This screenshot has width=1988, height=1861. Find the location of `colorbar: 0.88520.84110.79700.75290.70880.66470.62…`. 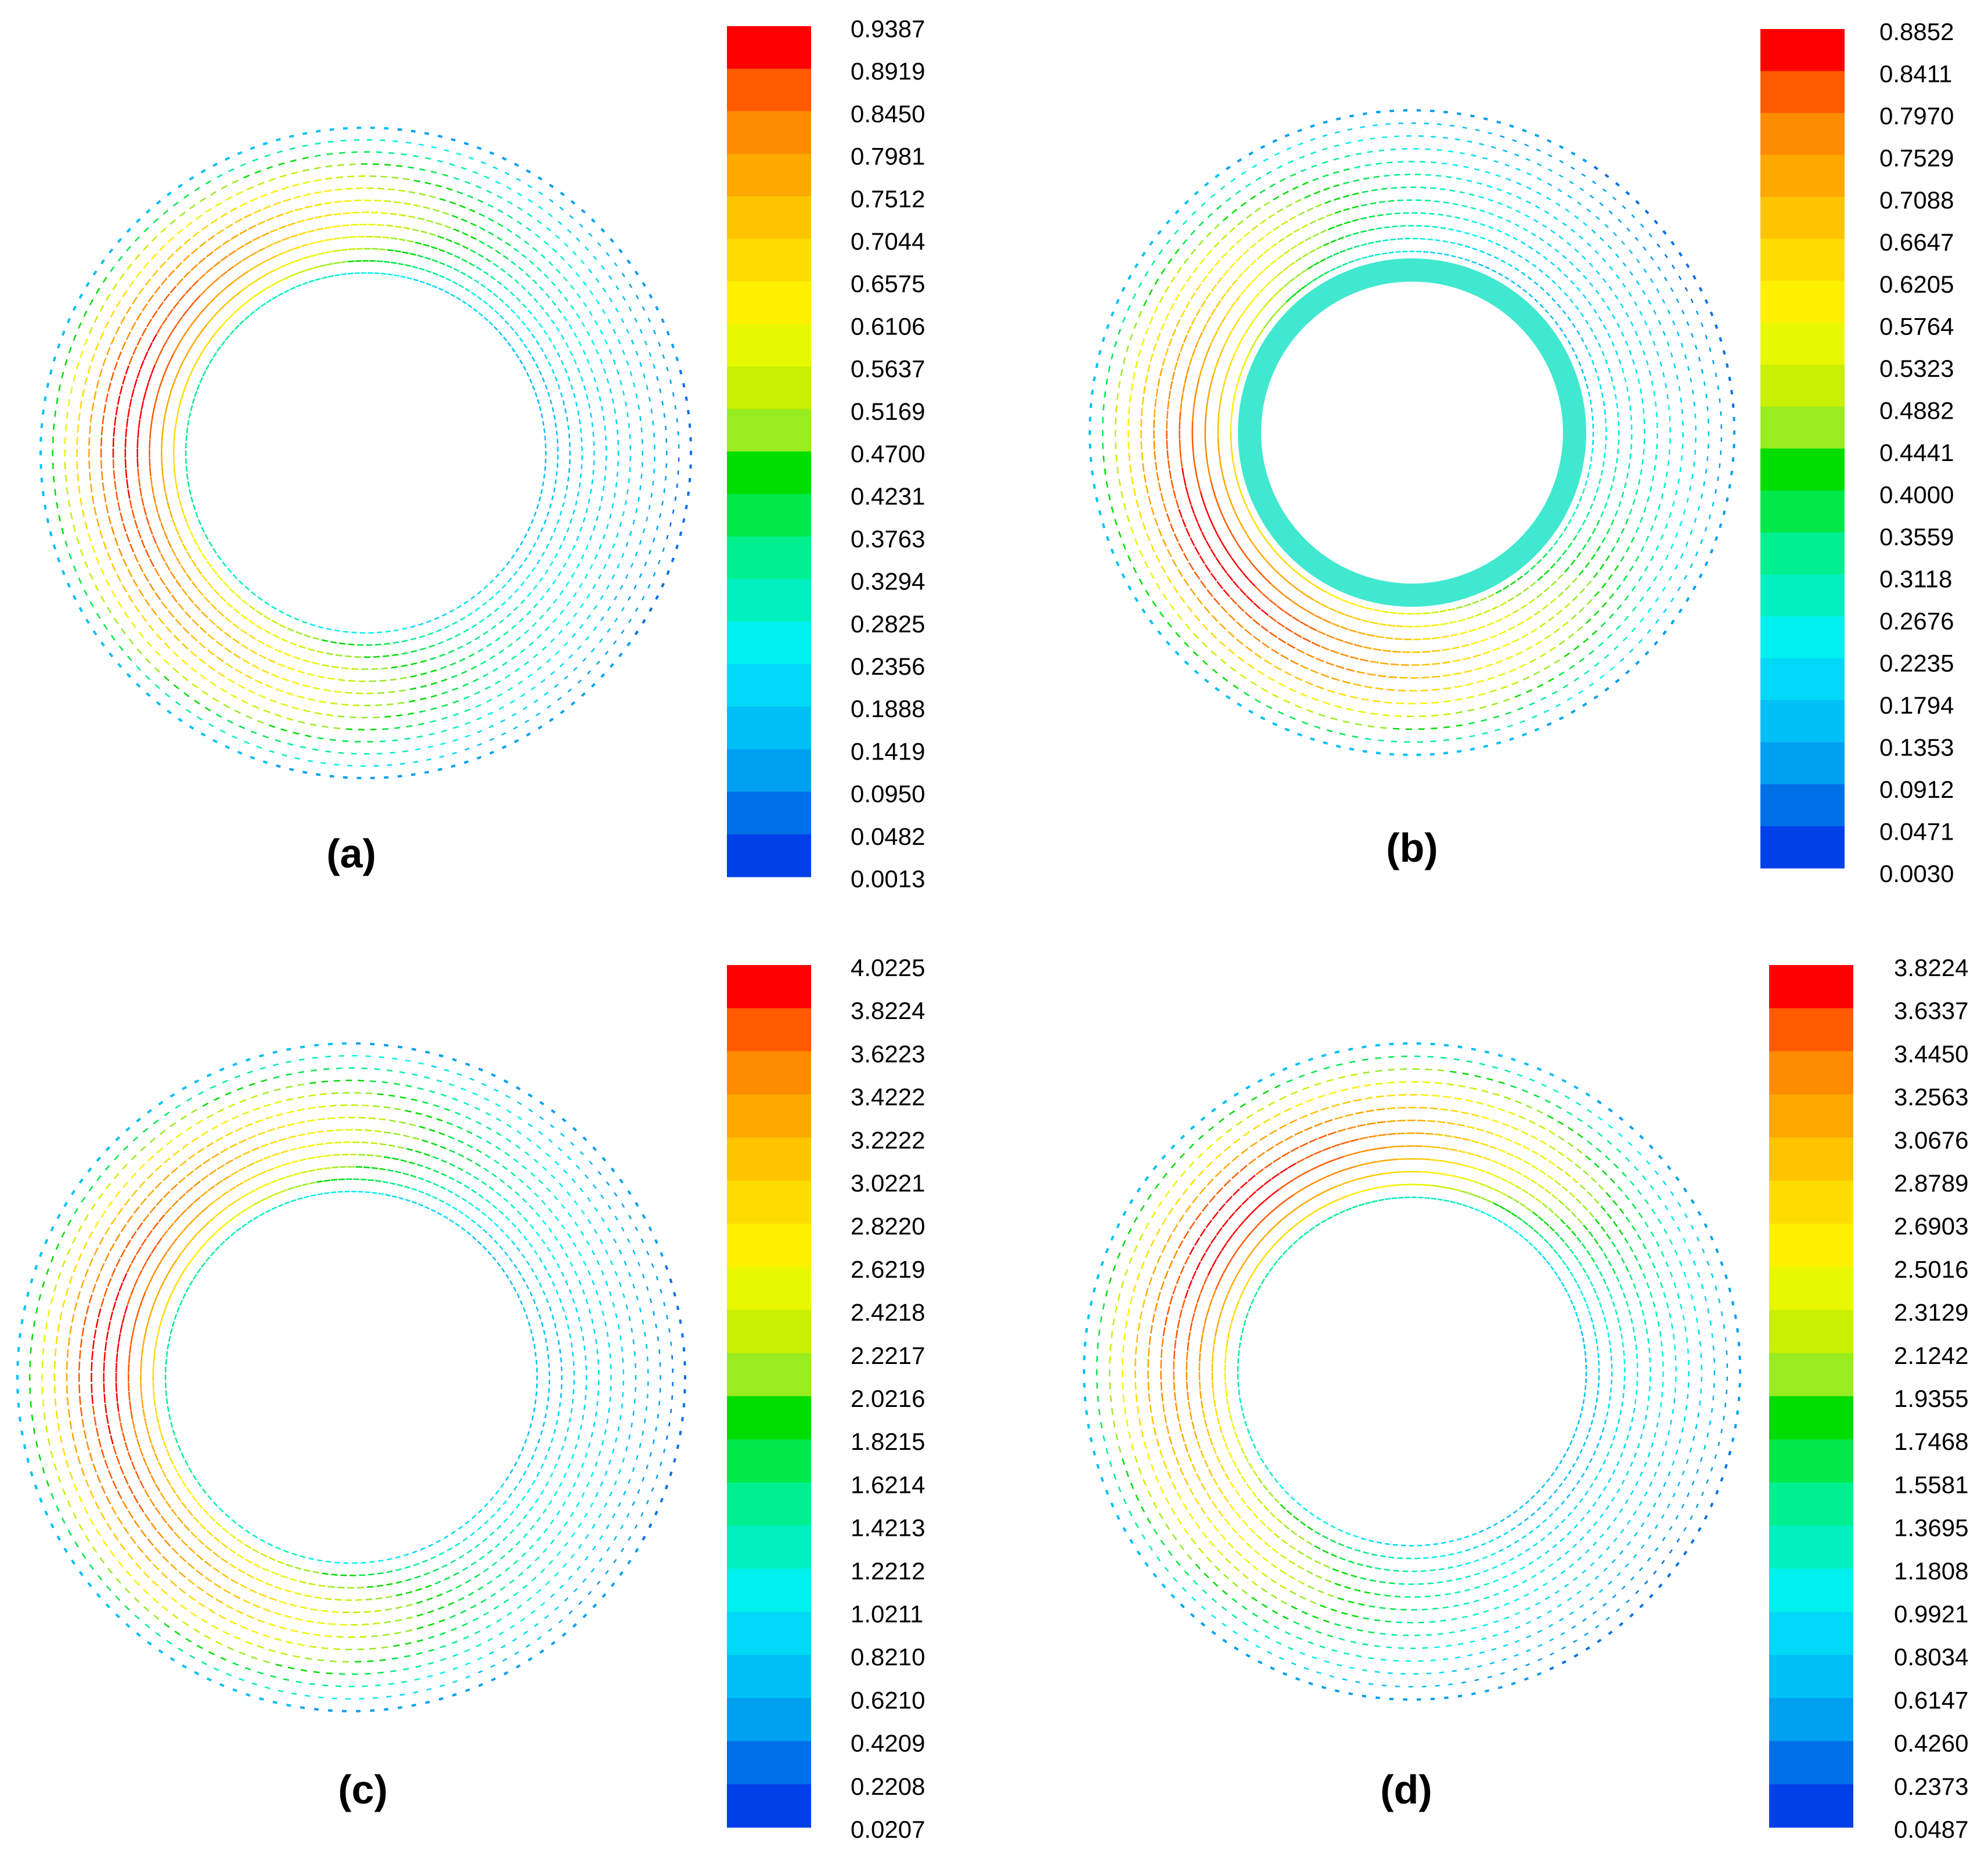

colorbar: 0.88520.84110.79700.75290.70880.66470.62… is located at coordinates (1857, 453).